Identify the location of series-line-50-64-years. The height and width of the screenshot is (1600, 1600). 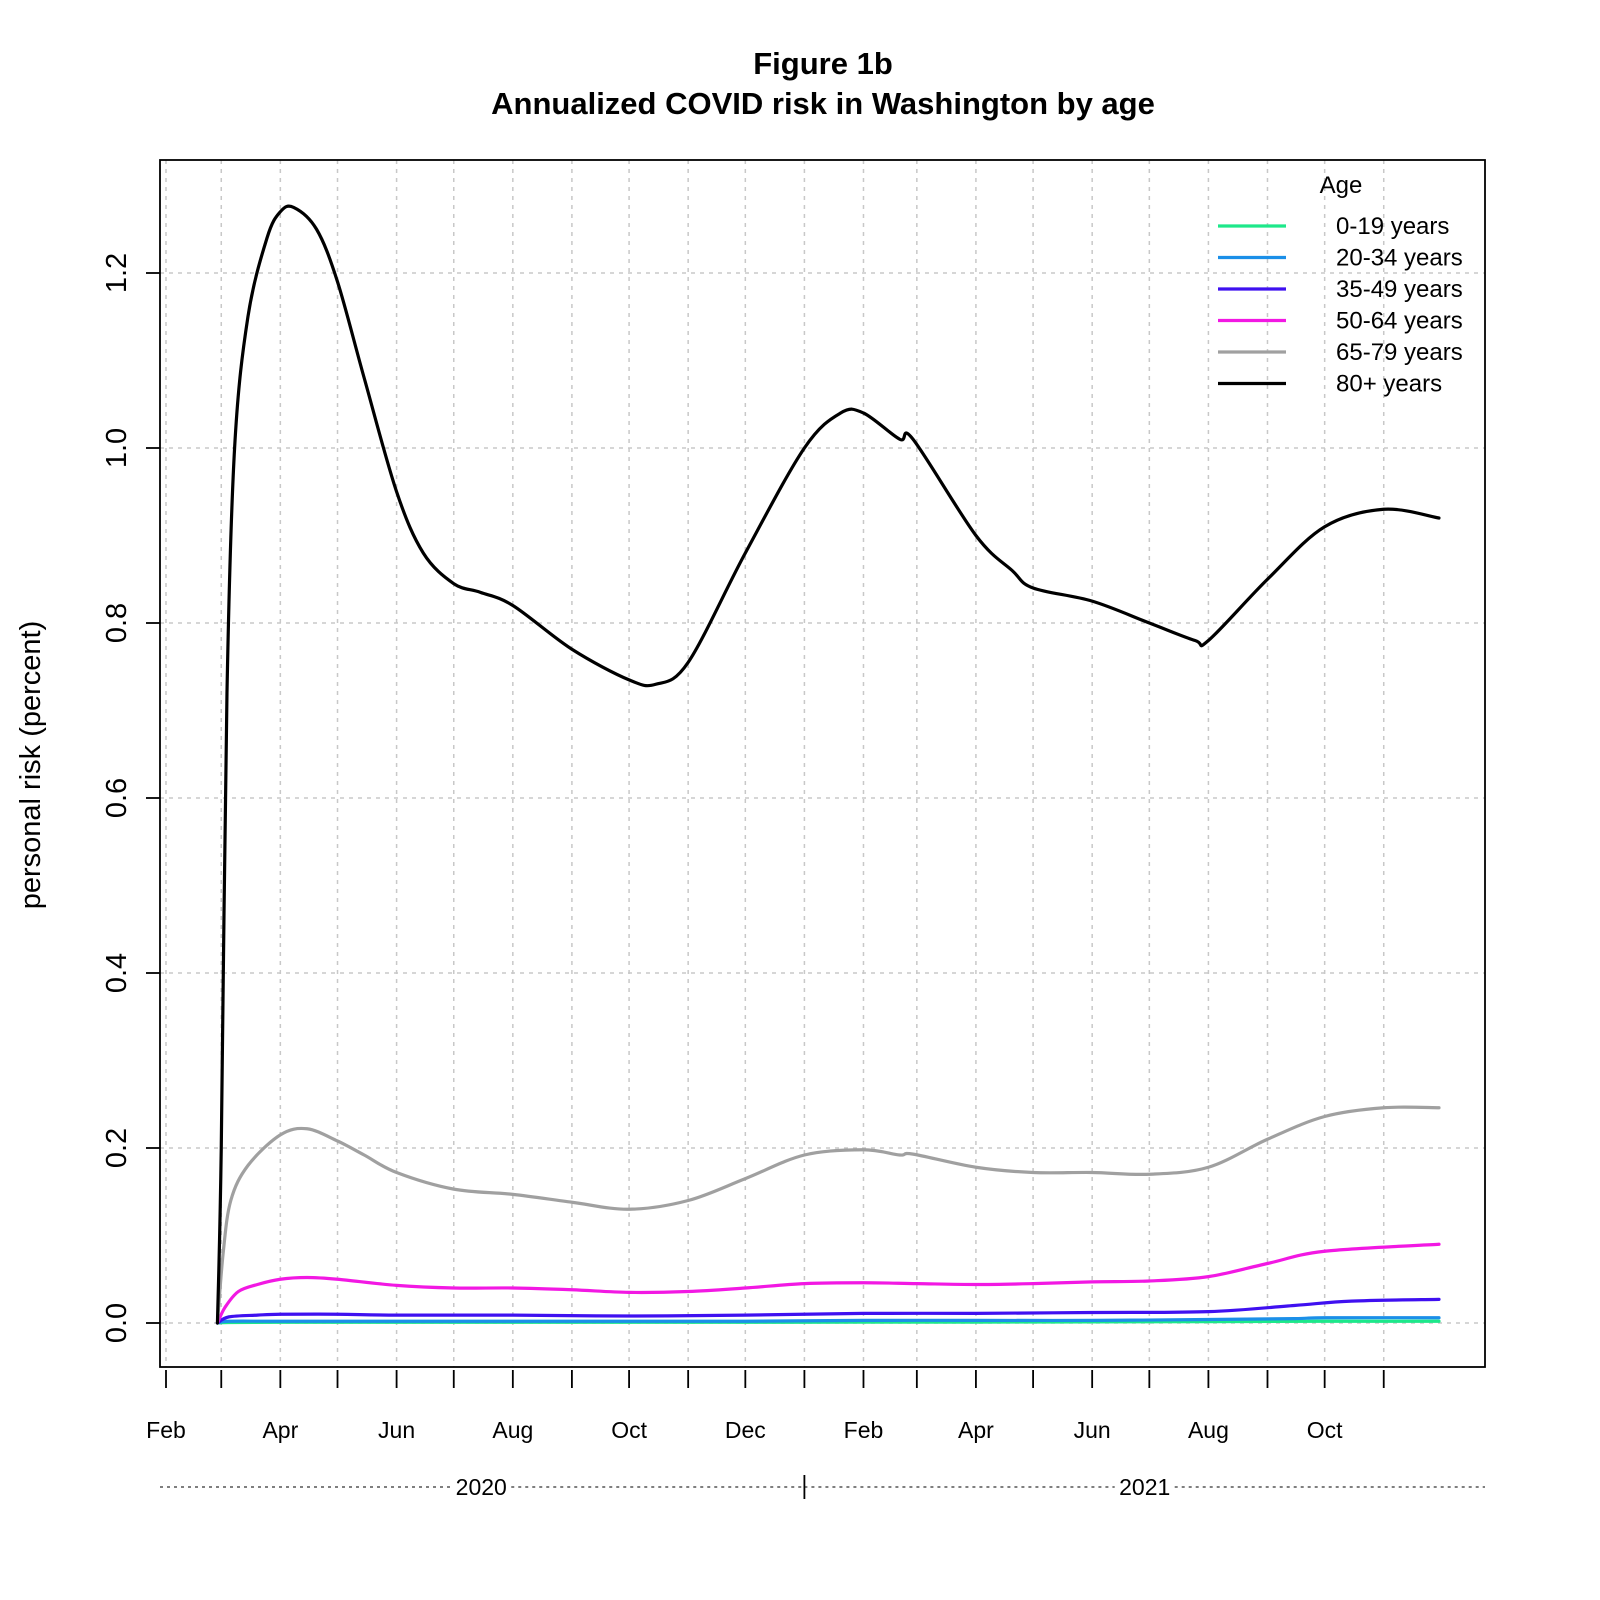
(828, 1283).